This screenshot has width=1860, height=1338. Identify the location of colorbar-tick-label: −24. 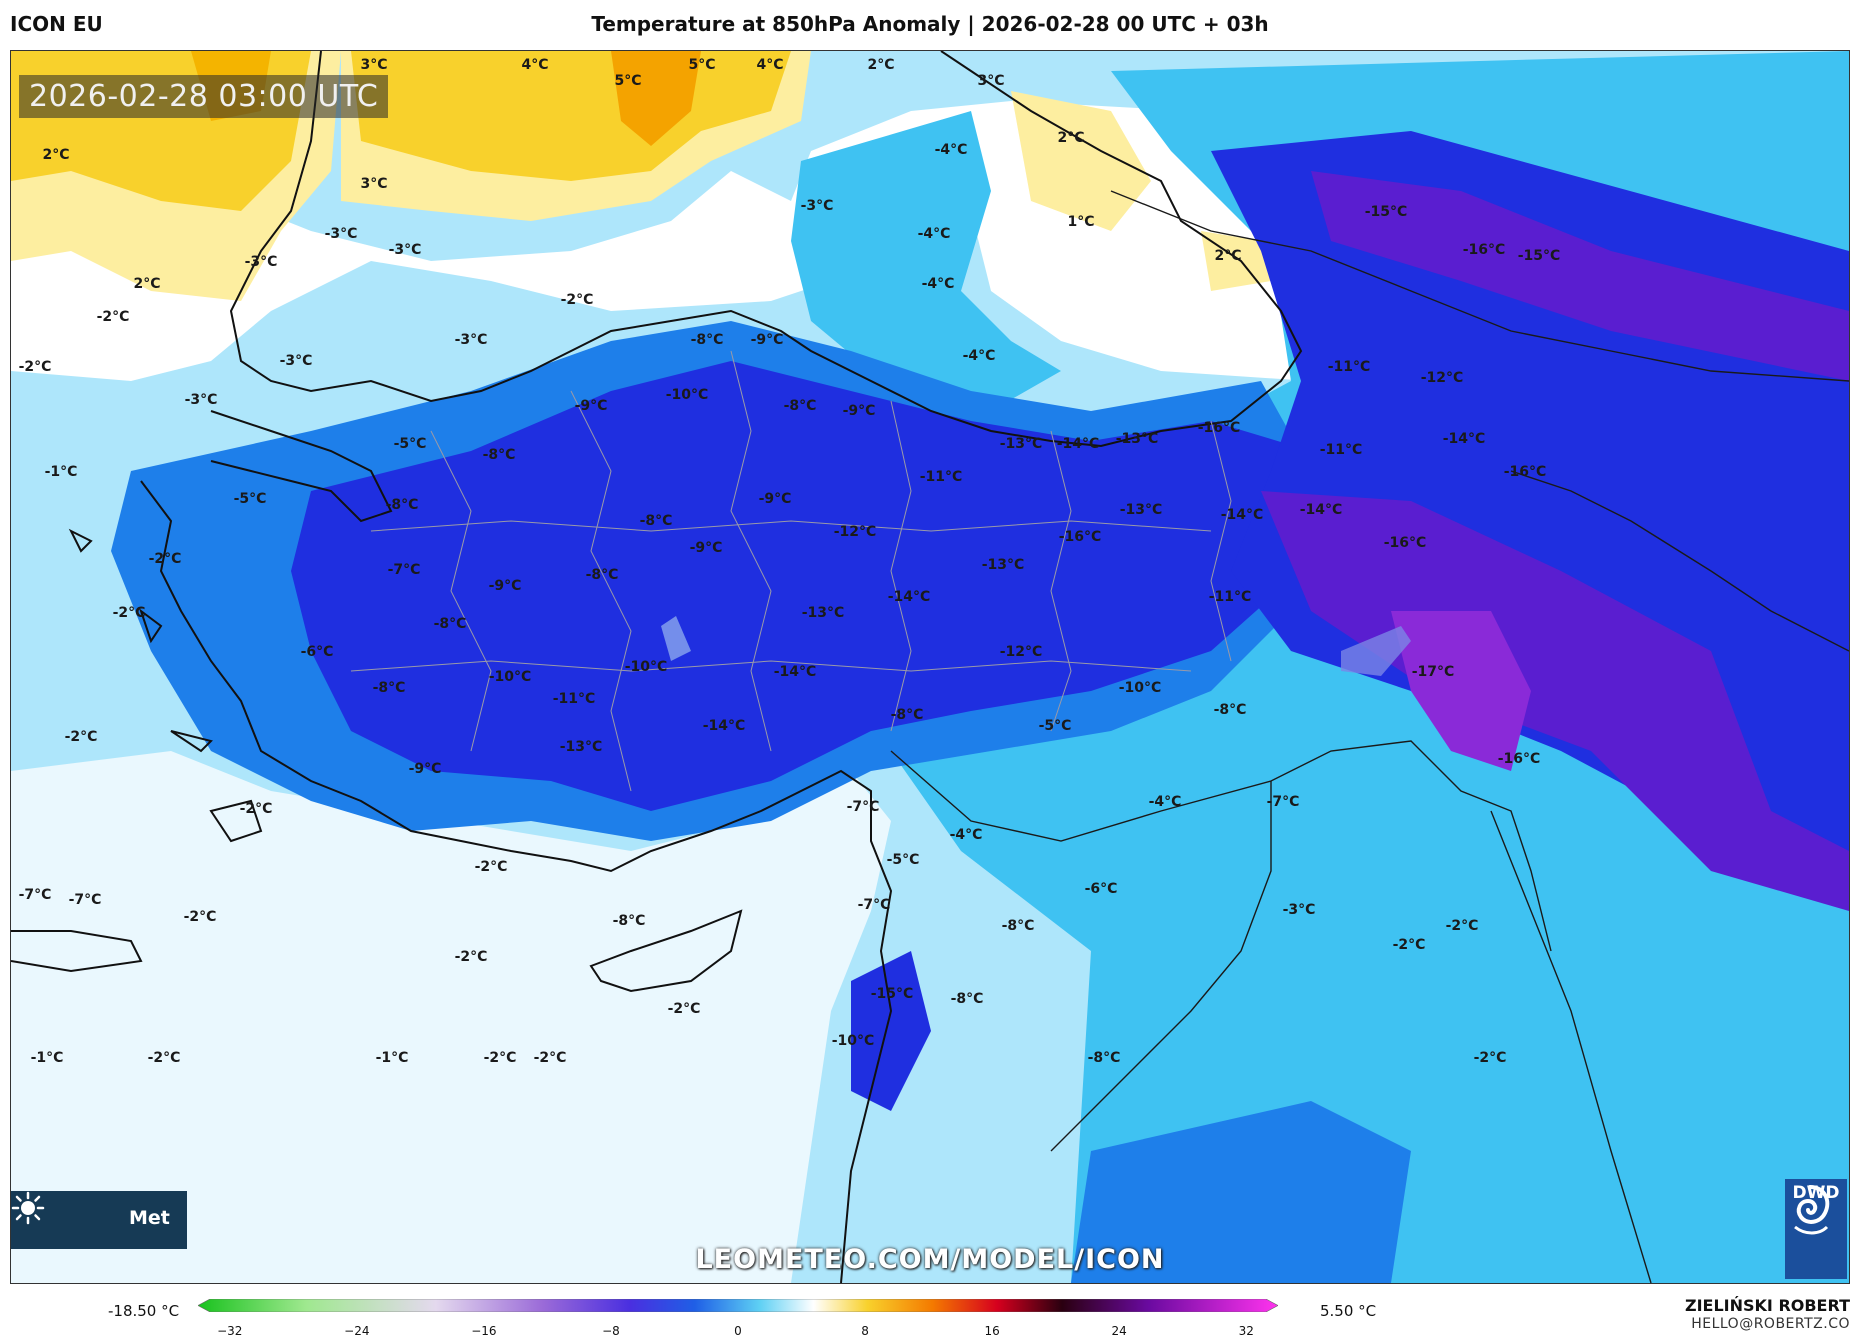
(357, 1331).